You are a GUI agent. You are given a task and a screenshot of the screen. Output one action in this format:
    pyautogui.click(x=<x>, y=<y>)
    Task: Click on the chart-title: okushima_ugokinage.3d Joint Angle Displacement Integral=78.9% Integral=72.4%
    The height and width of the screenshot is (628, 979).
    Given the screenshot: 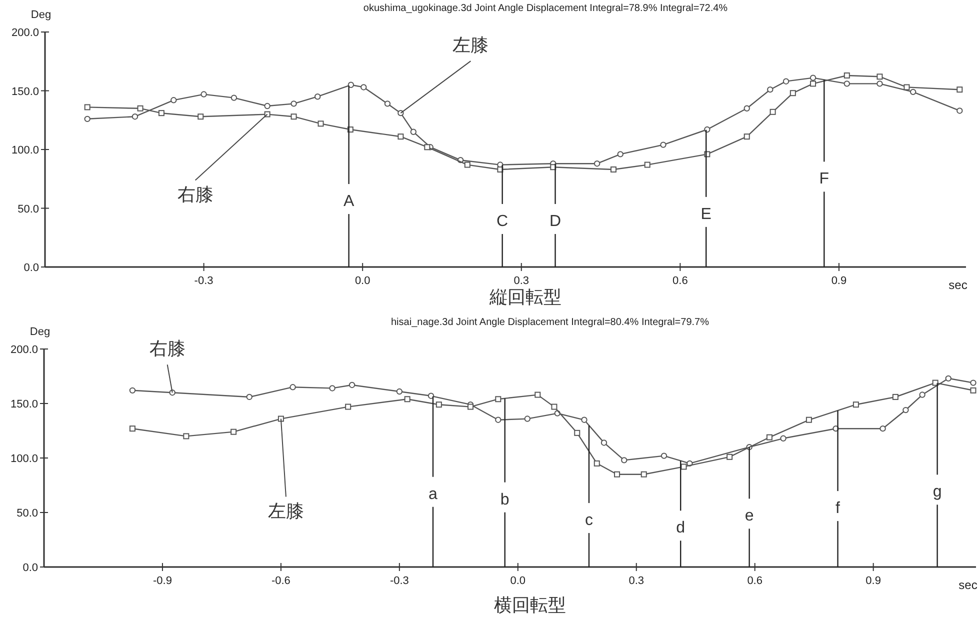 What is the action you would take?
    pyautogui.click(x=545, y=8)
    